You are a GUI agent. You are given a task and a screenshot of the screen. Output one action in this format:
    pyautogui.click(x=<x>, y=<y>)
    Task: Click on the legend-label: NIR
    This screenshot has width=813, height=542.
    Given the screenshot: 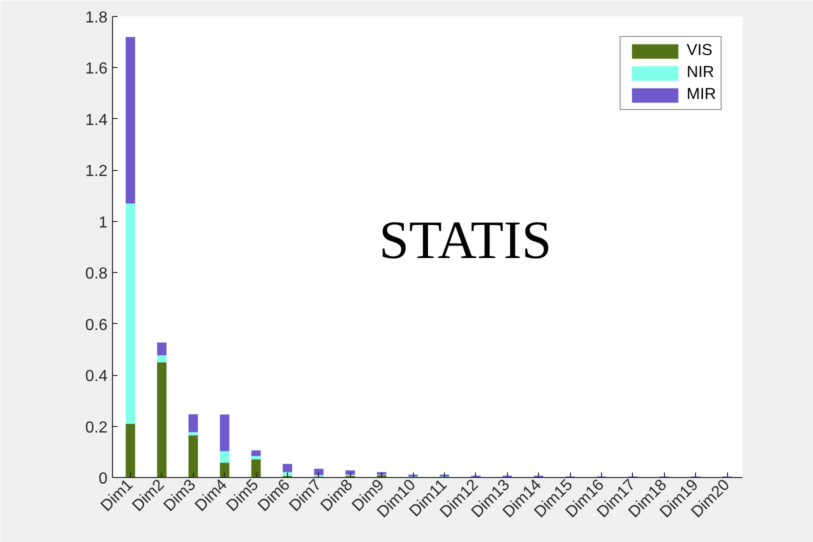 What is the action you would take?
    pyautogui.click(x=700, y=73)
    